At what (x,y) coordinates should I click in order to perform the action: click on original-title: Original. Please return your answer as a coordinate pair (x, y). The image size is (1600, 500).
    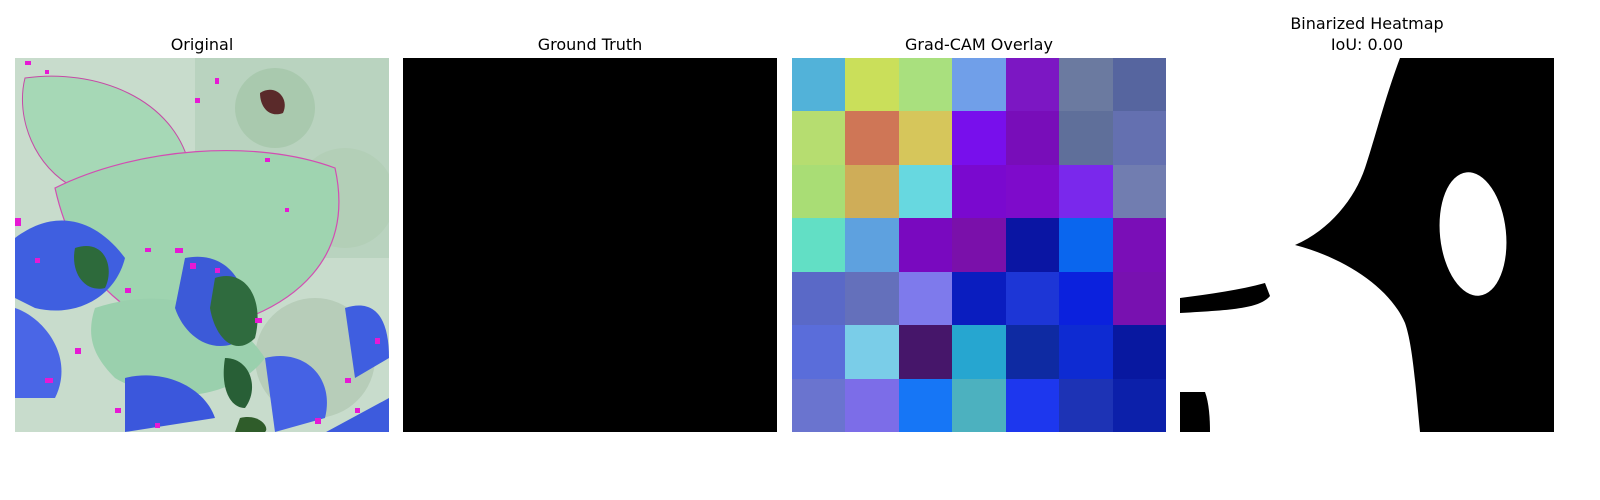
    Looking at the image, I should click on (202, 44).